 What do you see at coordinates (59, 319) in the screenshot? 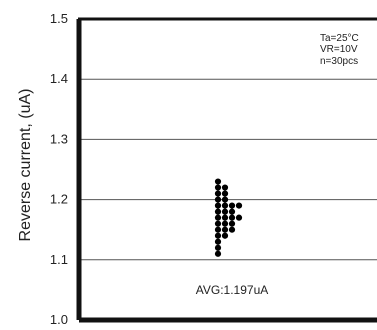
I see `y-tick-label: 1.0` at bounding box center [59, 319].